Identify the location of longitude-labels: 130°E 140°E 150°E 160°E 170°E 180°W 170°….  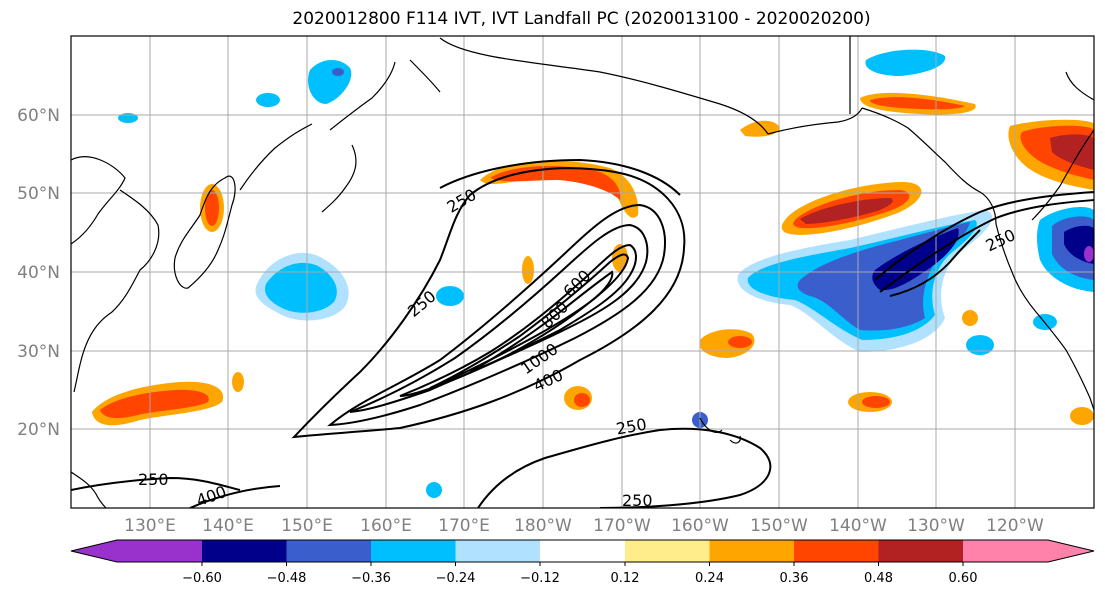
(584, 526).